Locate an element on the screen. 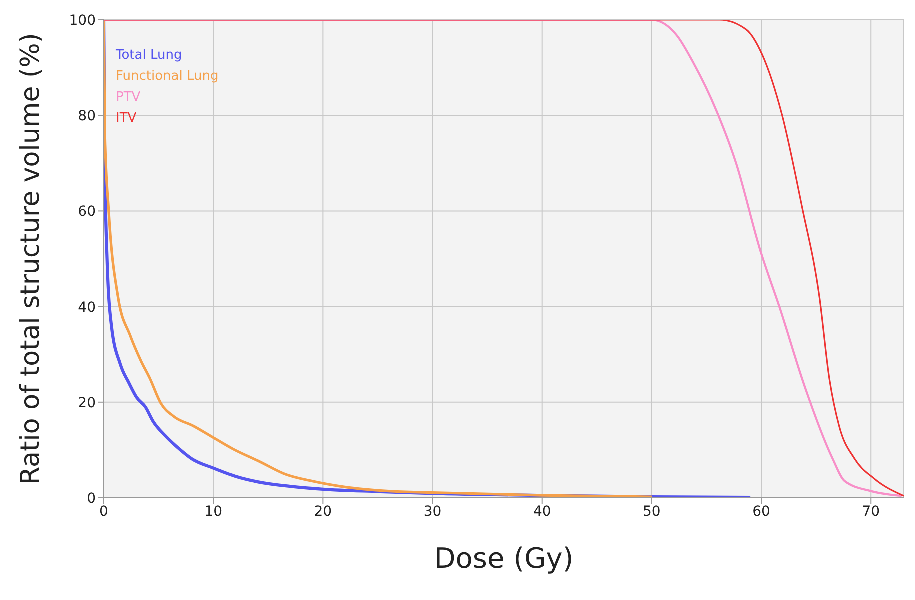 The width and height of the screenshot is (915, 600). x-tick-label: 70 is located at coordinates (871, 512).